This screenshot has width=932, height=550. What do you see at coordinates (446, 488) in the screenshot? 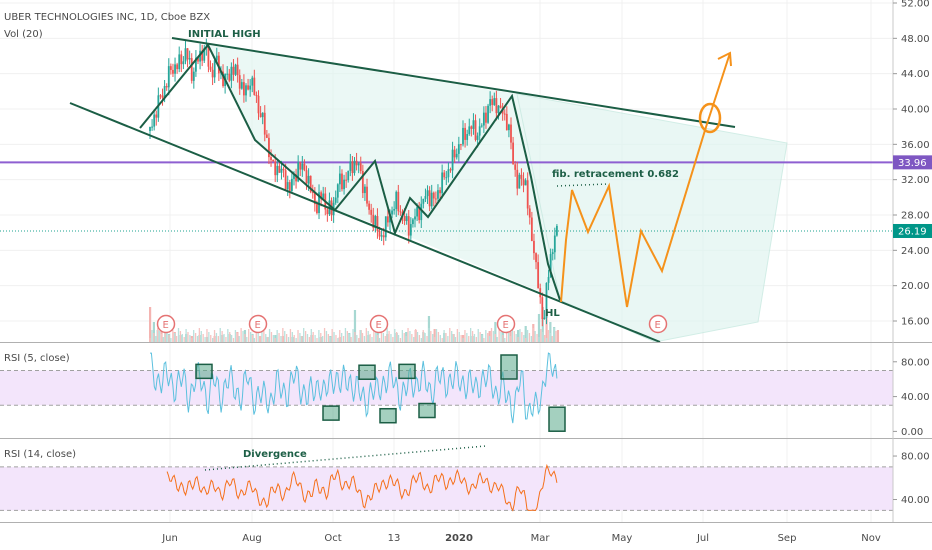
I see `rsi14-grid` at bounding box center [446, 488].